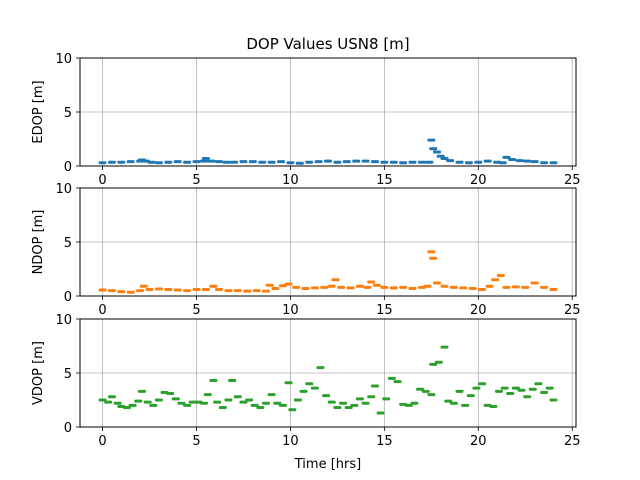 This screenshot has width=640, height=480. What do you see at coordinates (68, 374) in the screenshot?
I see `vdop-ytick-label: 5` at bounding box center [68, 374].